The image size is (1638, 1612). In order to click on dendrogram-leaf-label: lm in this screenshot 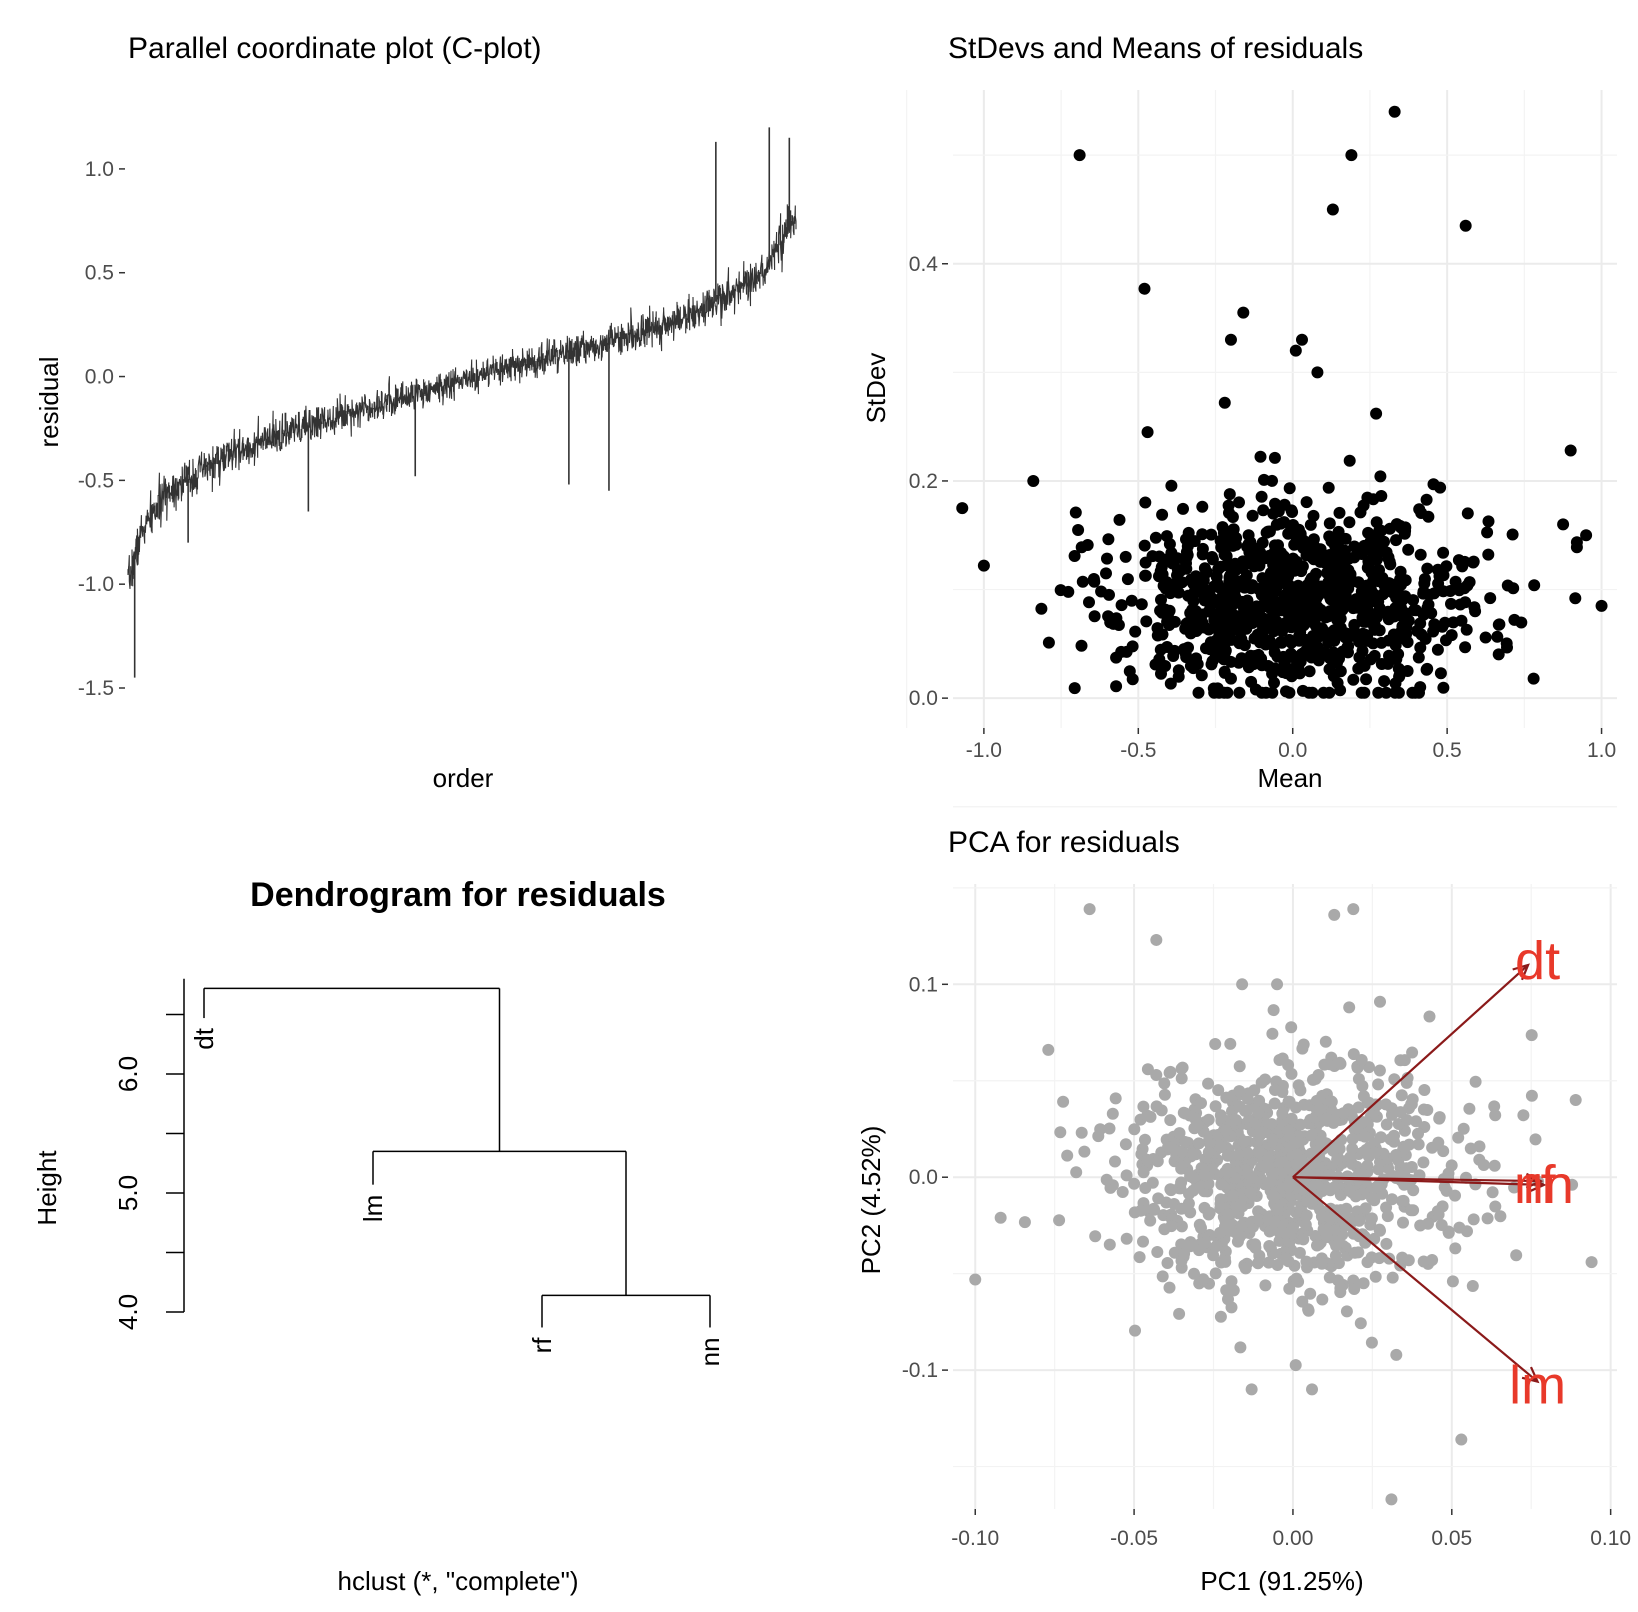, I will do `click(373, 1208)`.